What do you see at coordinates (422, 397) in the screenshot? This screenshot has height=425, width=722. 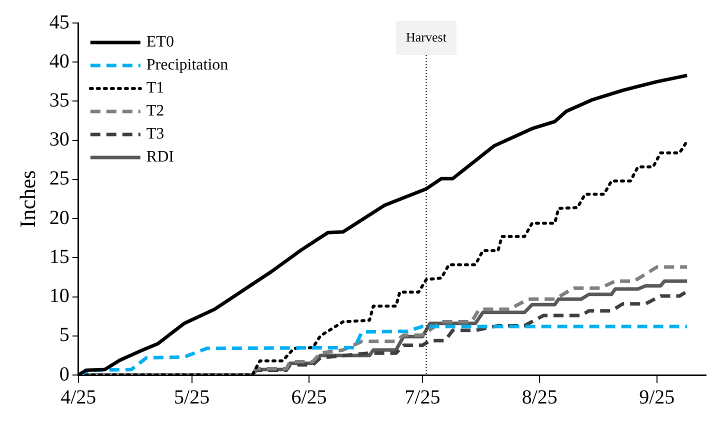 I see `x-tick-label: 7/25` at bounding box center [422, 397].